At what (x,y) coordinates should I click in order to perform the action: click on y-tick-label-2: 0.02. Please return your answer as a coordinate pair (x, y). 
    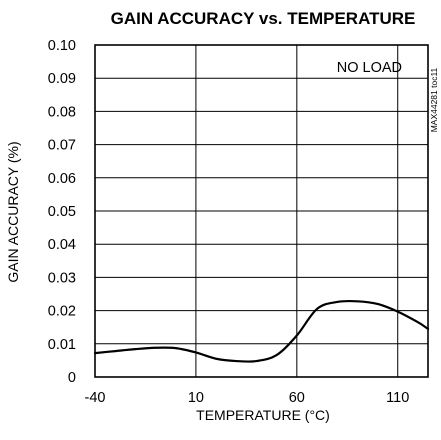
    Looking at the image, I should click on (62, 312).